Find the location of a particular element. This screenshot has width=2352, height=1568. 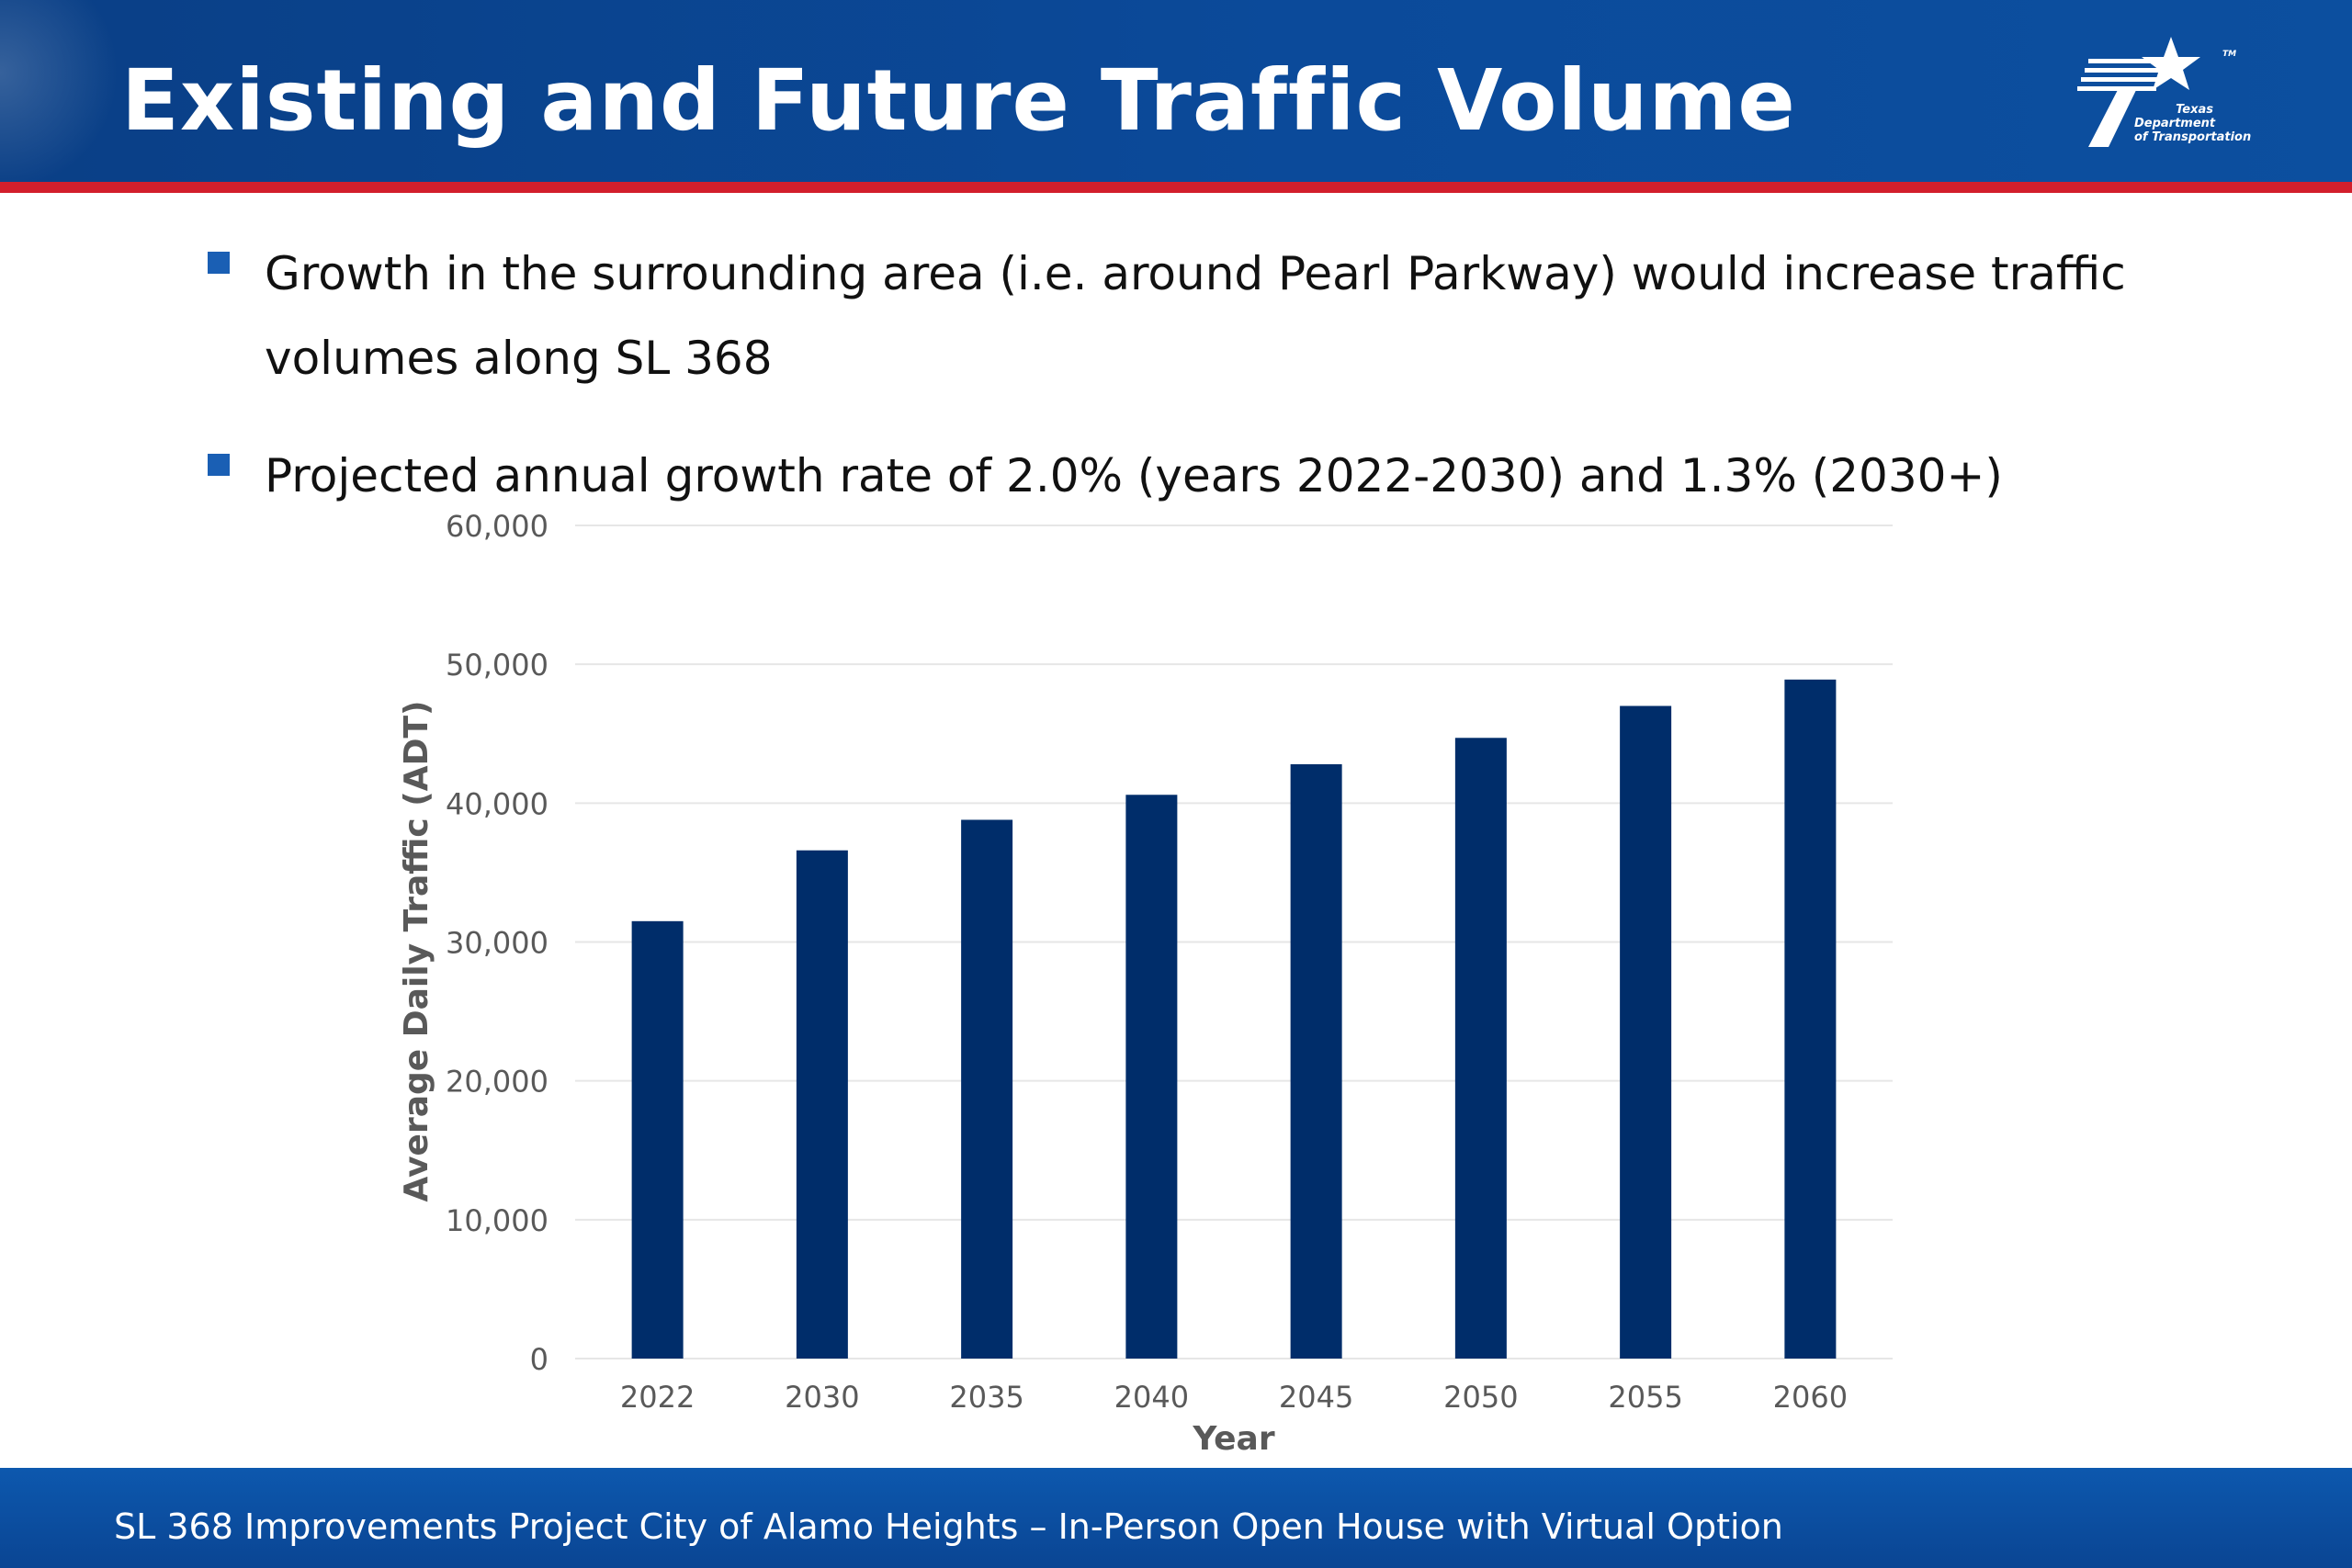

x-tick-label: 2060 is located at coordinates (1810, 1398).